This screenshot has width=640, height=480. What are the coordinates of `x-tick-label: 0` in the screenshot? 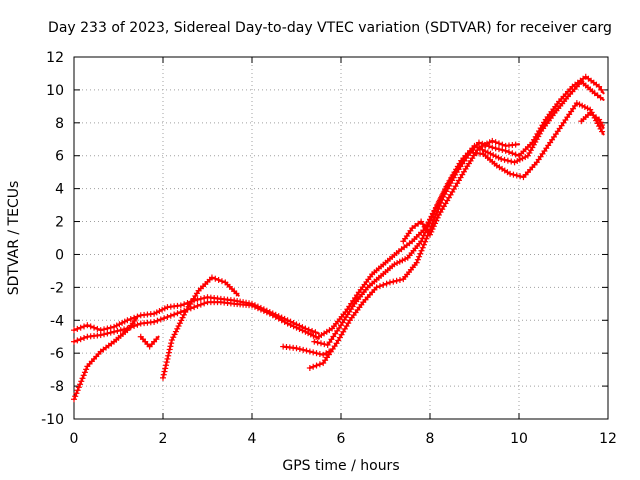 It's located at (74, 439).